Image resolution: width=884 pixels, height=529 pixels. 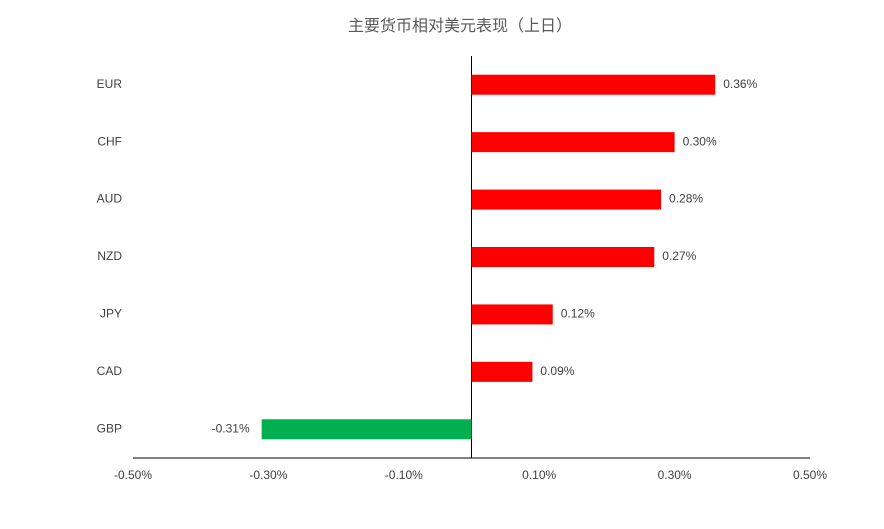 What do you see at coordinates (679, 256) in the screenshot?
I see `value-label: 0.27%` at bounding box center [679, 256].